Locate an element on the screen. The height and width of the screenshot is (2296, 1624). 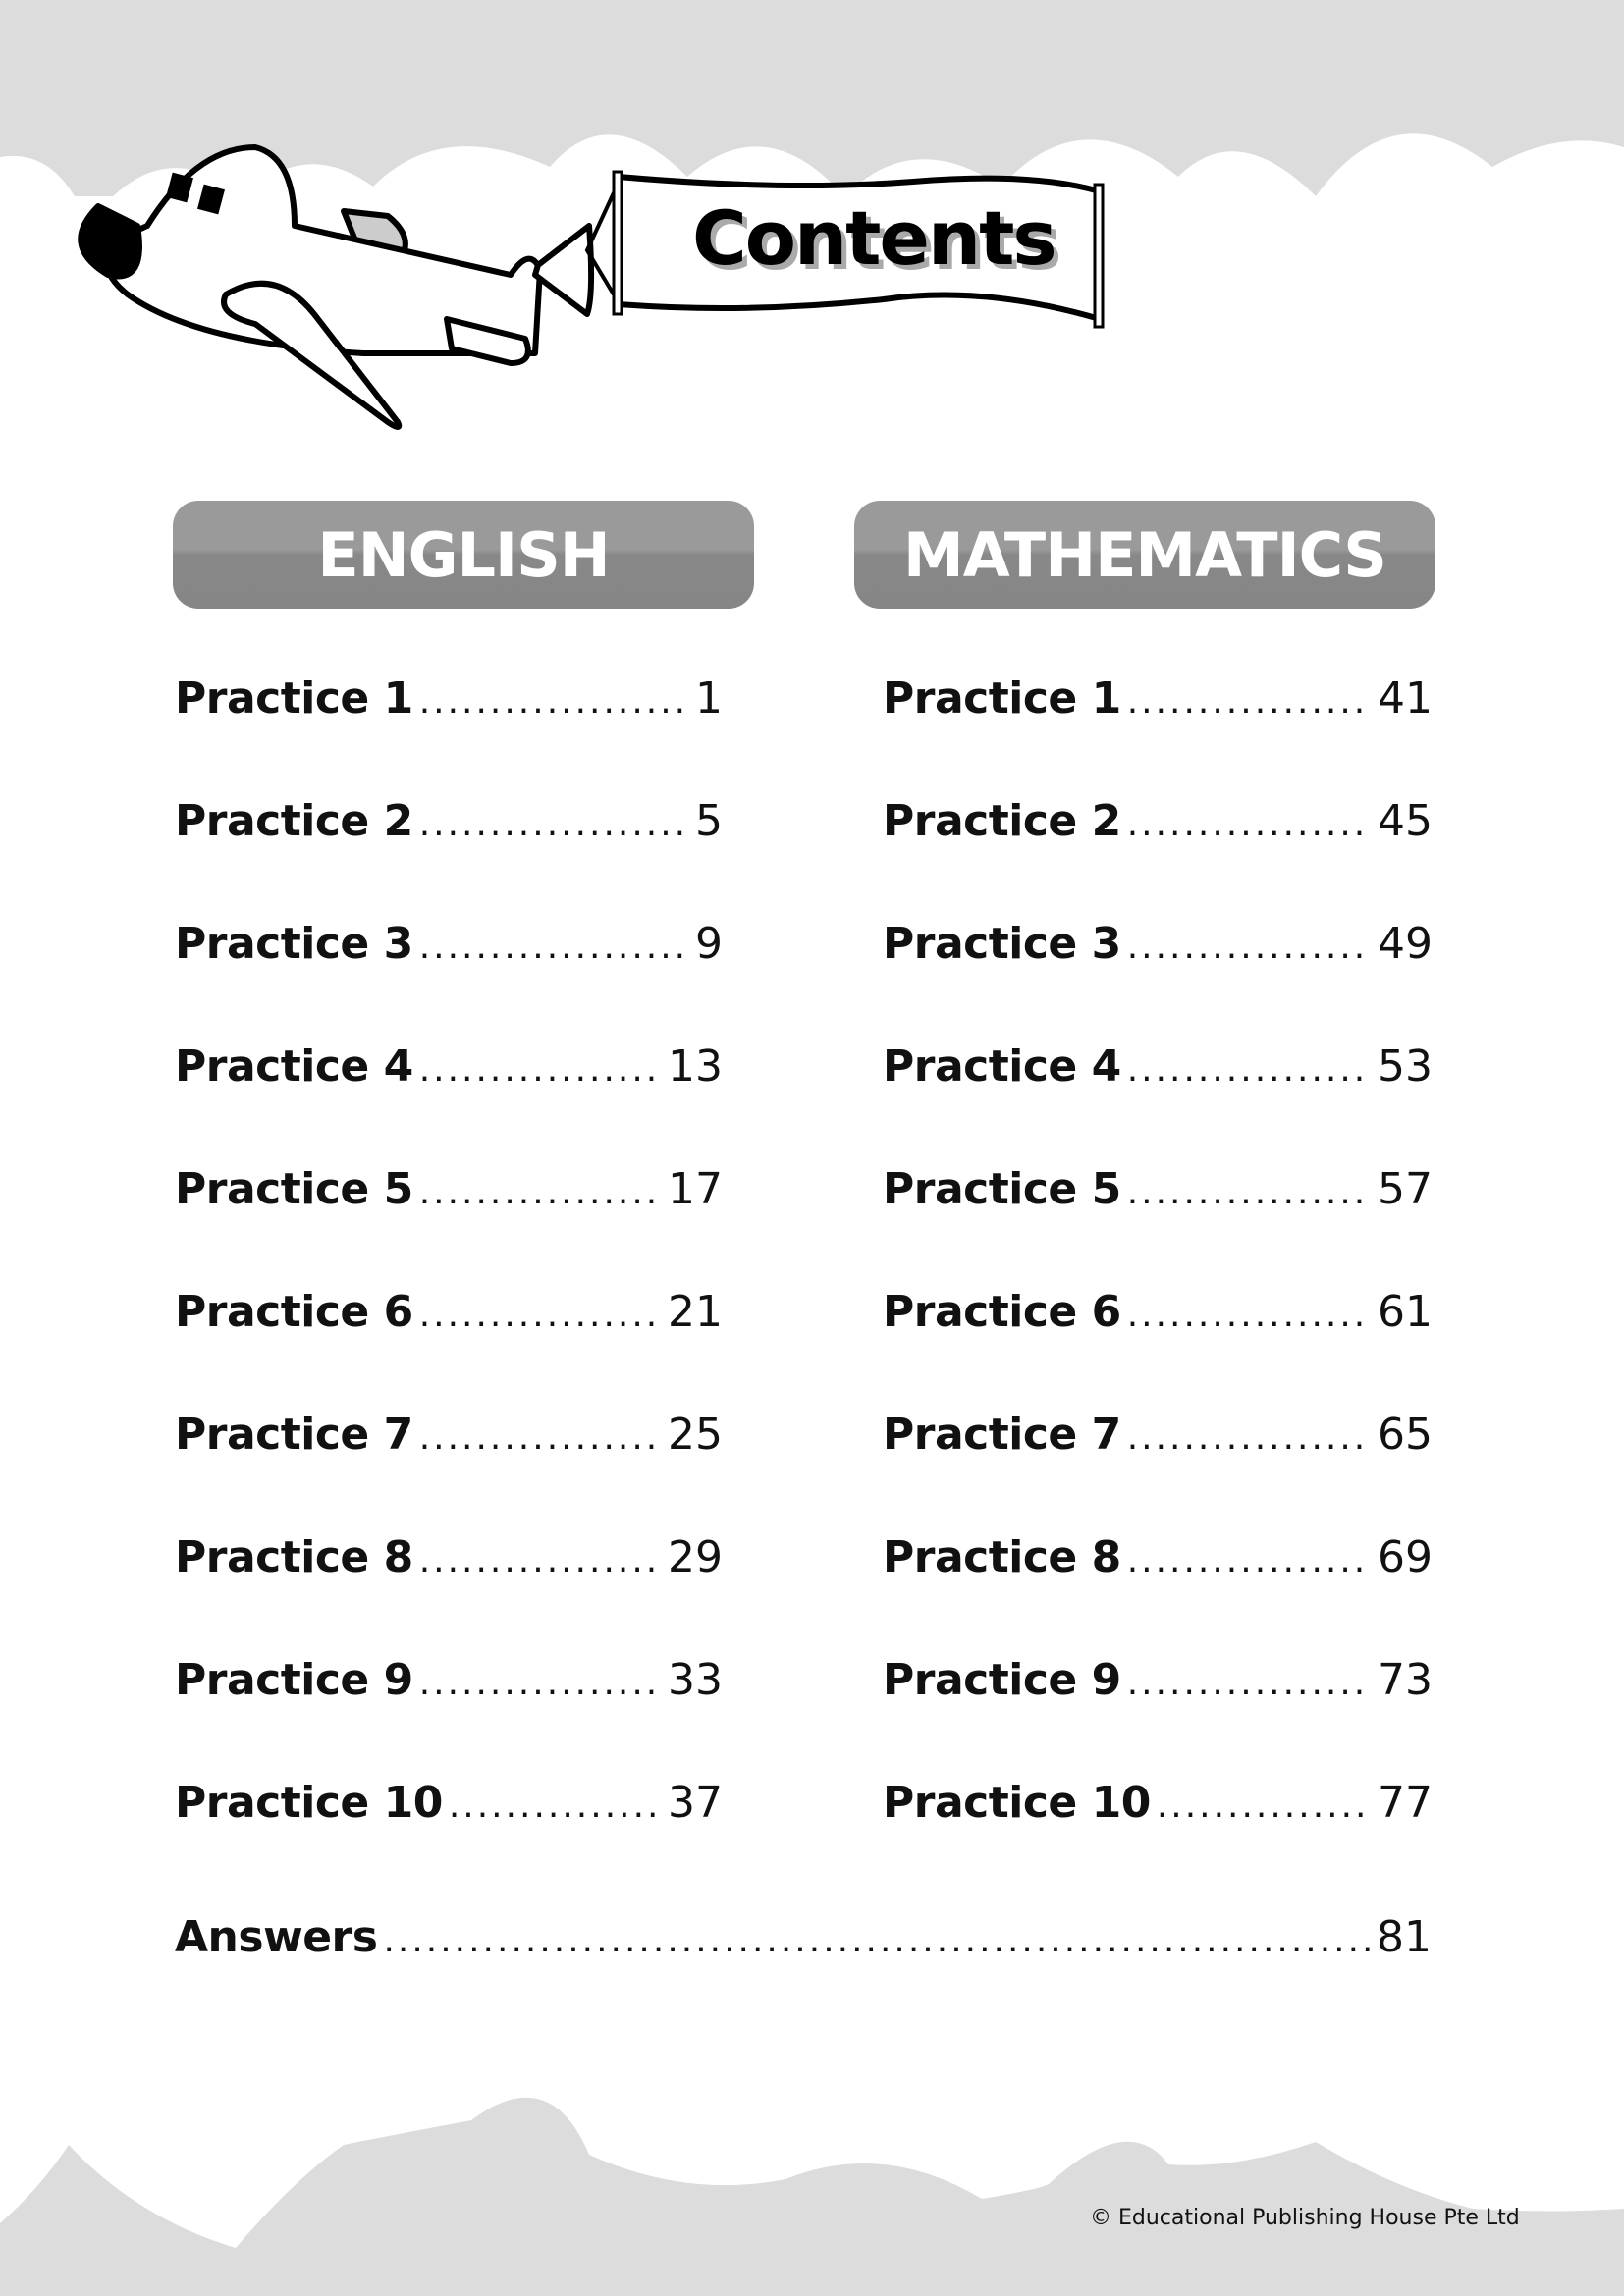
toc-entry-mathematics: Practice 8 69 is located at coordinates (1158, 1562).